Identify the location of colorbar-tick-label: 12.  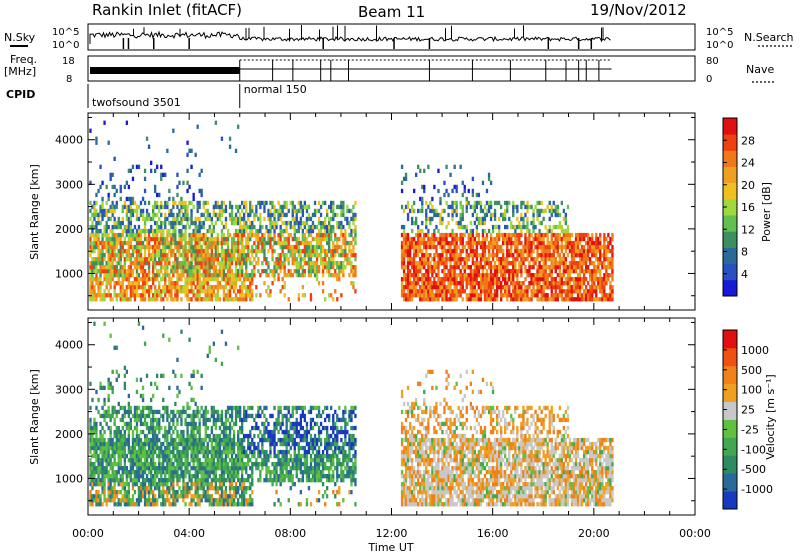
(748, 229).